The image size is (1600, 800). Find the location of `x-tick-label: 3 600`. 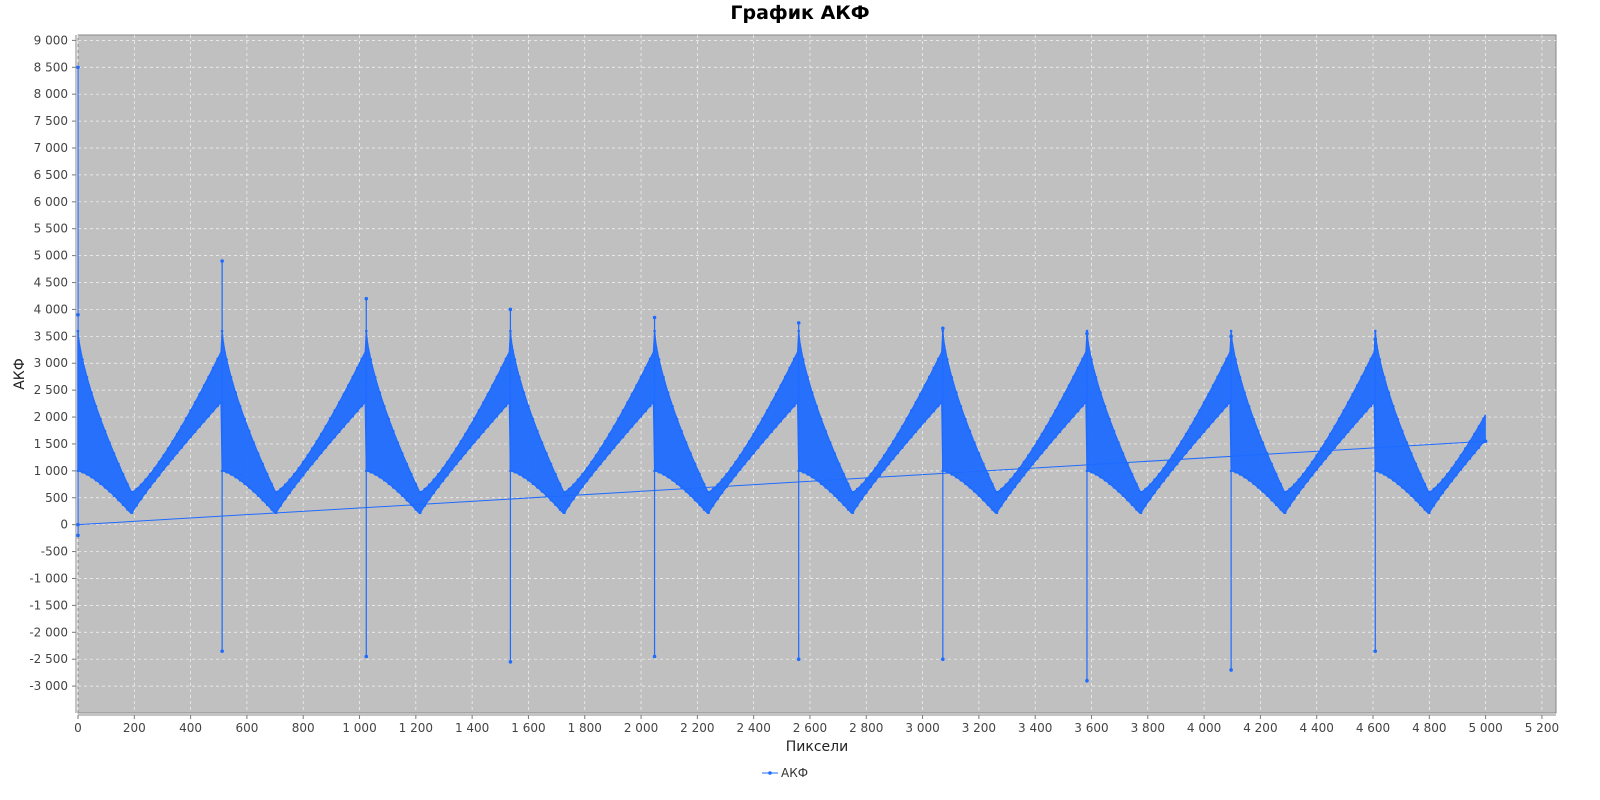

x-tick-label: 3 600 is located at coordinates (1091, 728).